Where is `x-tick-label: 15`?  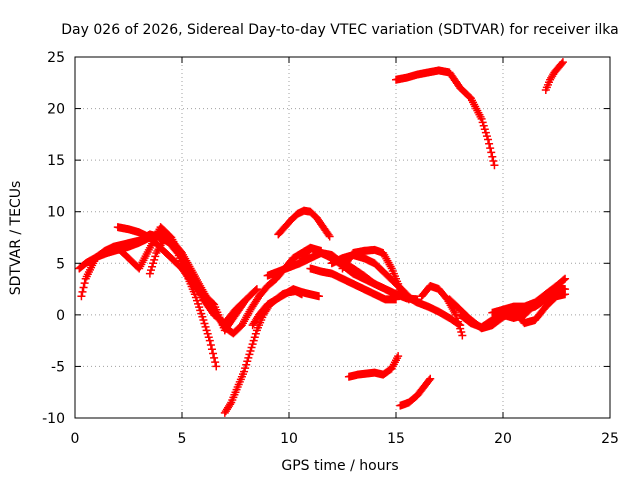
x-tick-label: 15 is located at coordinates (396, 439).